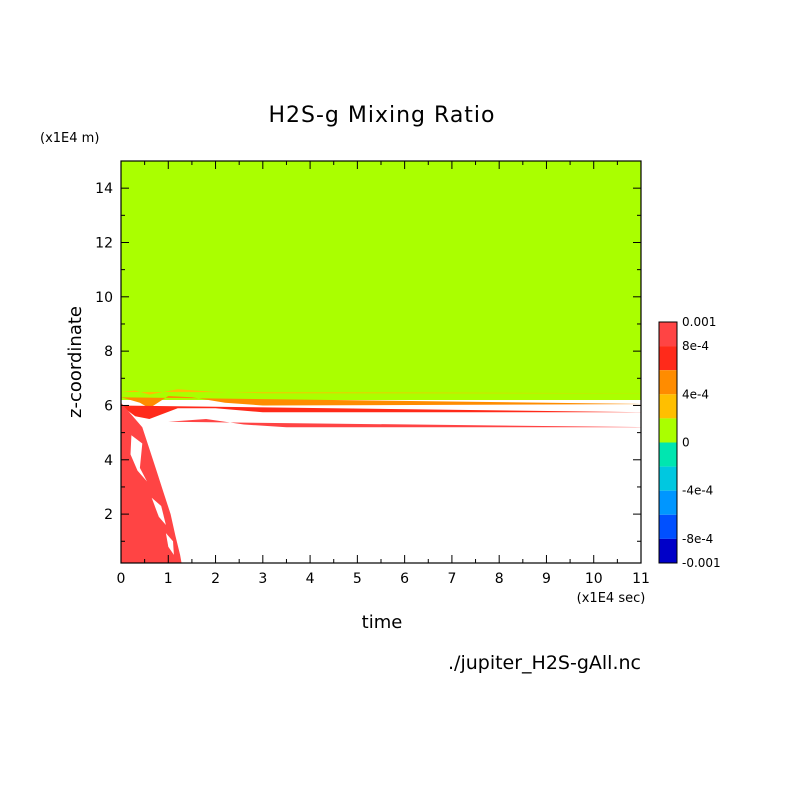  I want to click on x-tick-label: 5, so click(357, 579).